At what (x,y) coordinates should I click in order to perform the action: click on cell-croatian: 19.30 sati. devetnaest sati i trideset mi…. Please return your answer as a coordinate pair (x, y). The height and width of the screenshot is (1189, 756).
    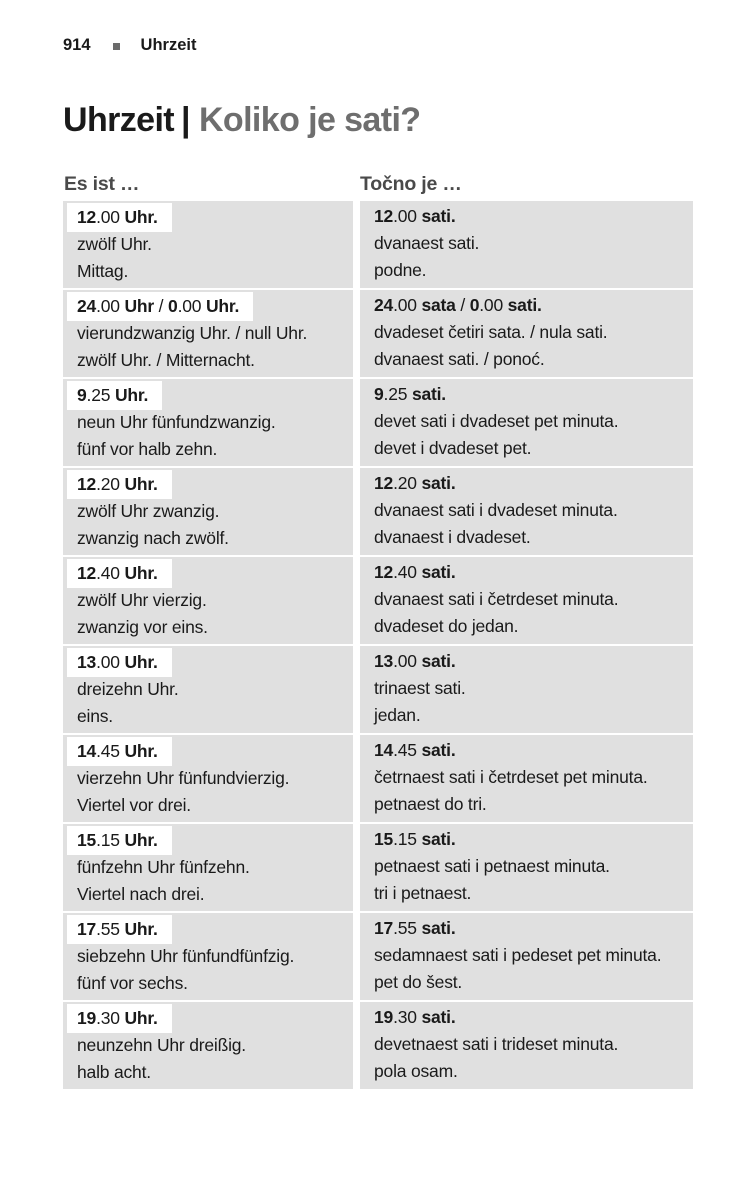
    Looking at the image, I should click on (526, 1045).